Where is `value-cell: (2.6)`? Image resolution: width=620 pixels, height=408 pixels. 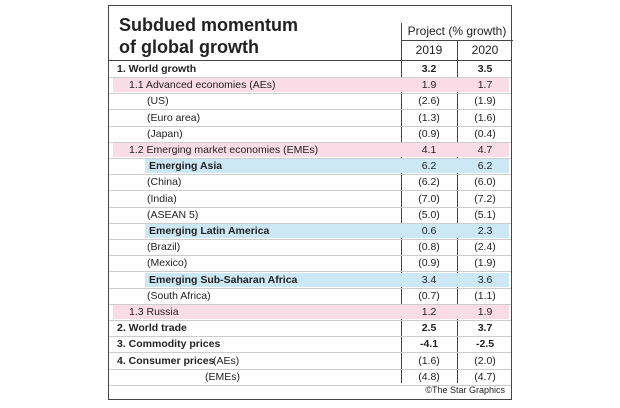 value-cell: (2.6) is located at coordinates (429, 101).